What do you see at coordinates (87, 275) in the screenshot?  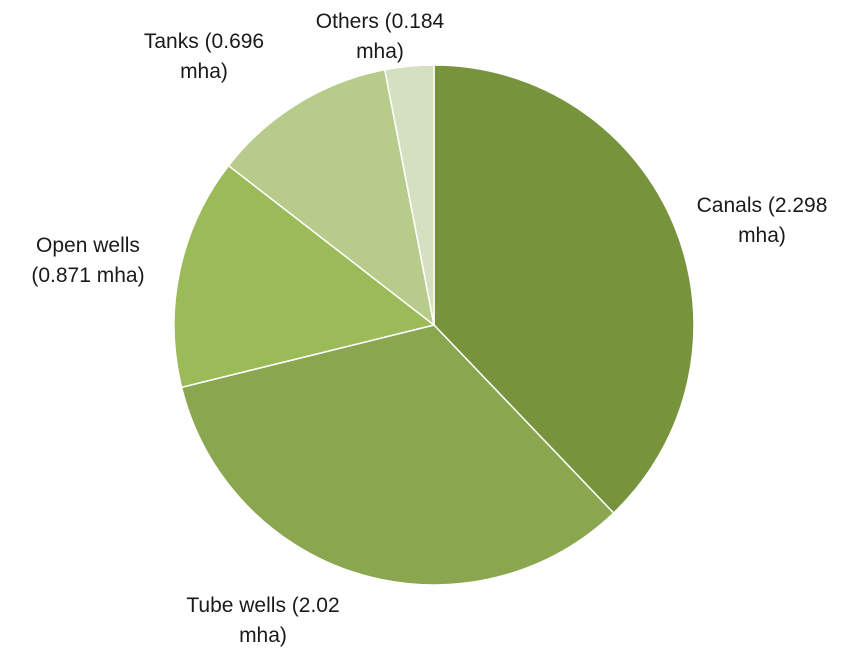 I see `slice-label-line: (0.871 mha)` at bounding box center [87, 275].